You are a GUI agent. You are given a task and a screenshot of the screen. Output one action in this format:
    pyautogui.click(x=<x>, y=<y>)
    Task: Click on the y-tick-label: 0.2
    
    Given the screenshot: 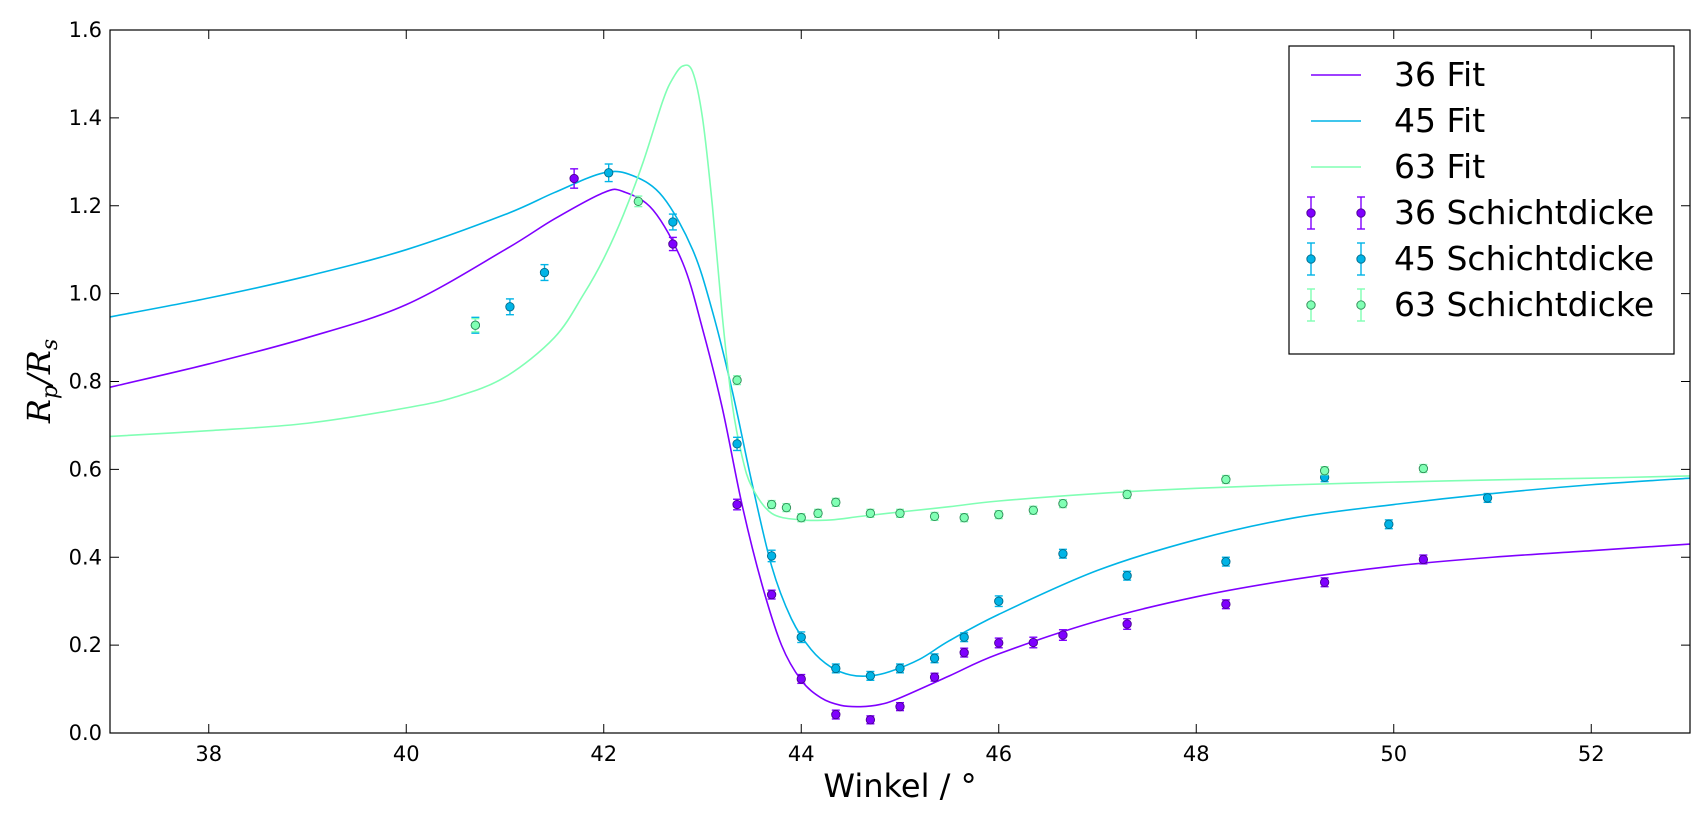 What is the action you would take?
    pyautogui.click(x=85, y=645)
    